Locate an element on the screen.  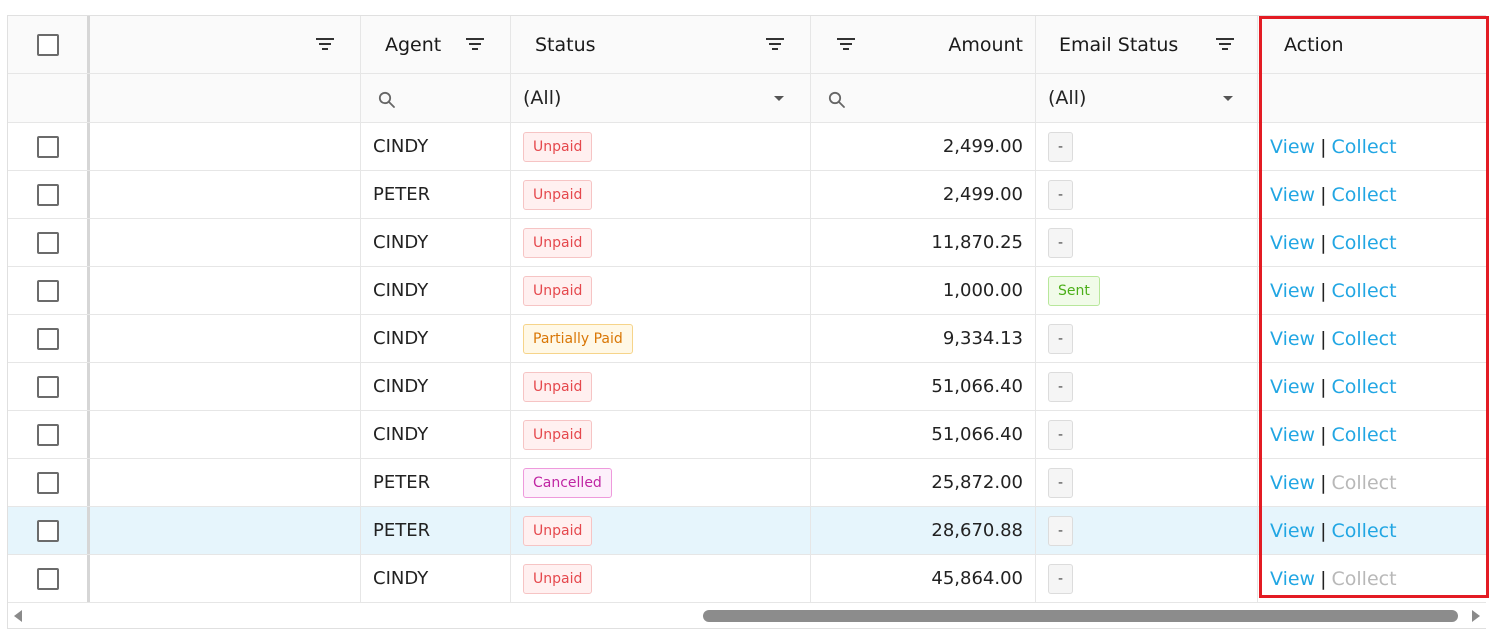
status-header-label: Status is located at coordinates (565, 44).